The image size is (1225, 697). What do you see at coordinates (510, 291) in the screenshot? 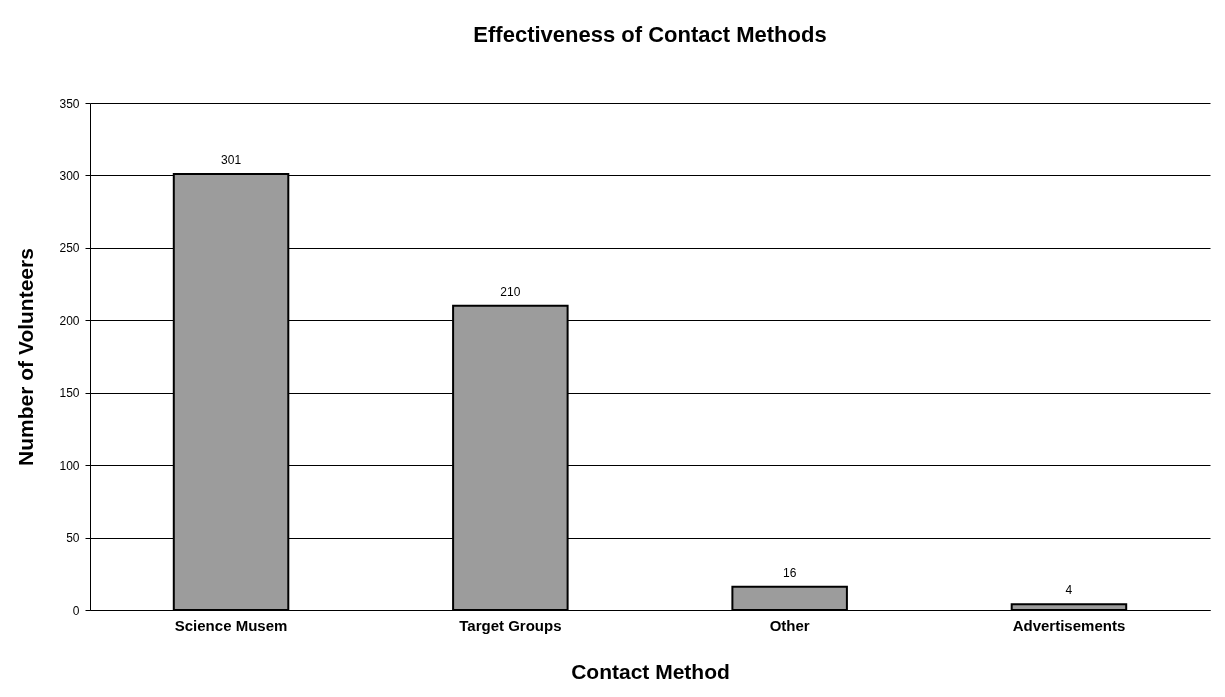
I see `data-label: 210` at bounding box center [510, 291].